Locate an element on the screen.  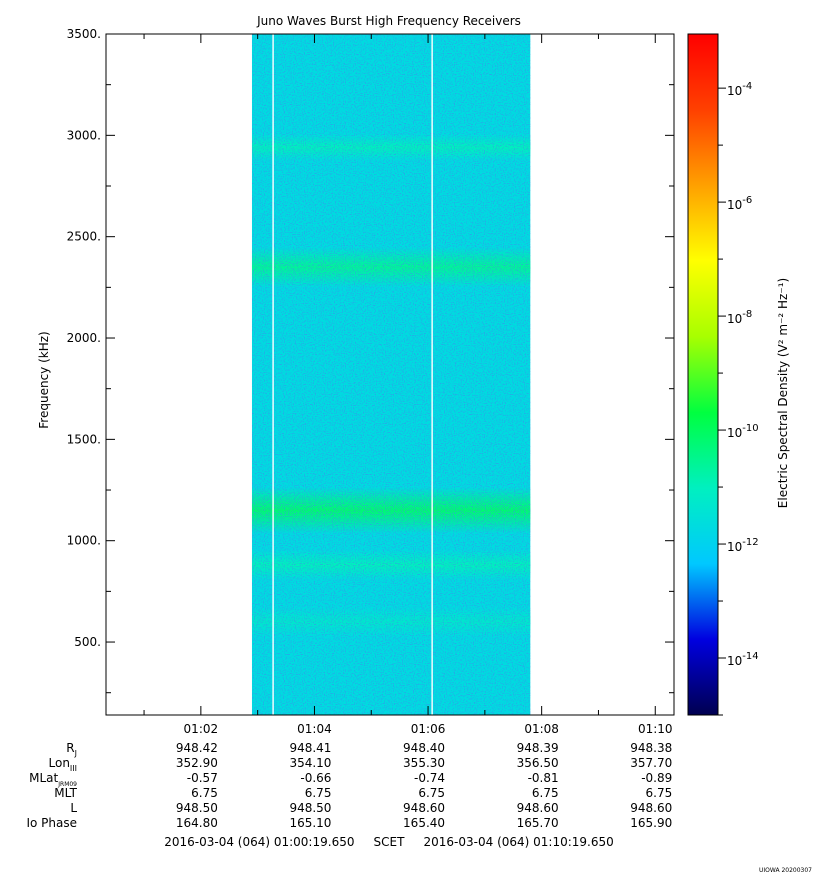
ephemeris-row-label: RJ is located at coordinates (71, 749).